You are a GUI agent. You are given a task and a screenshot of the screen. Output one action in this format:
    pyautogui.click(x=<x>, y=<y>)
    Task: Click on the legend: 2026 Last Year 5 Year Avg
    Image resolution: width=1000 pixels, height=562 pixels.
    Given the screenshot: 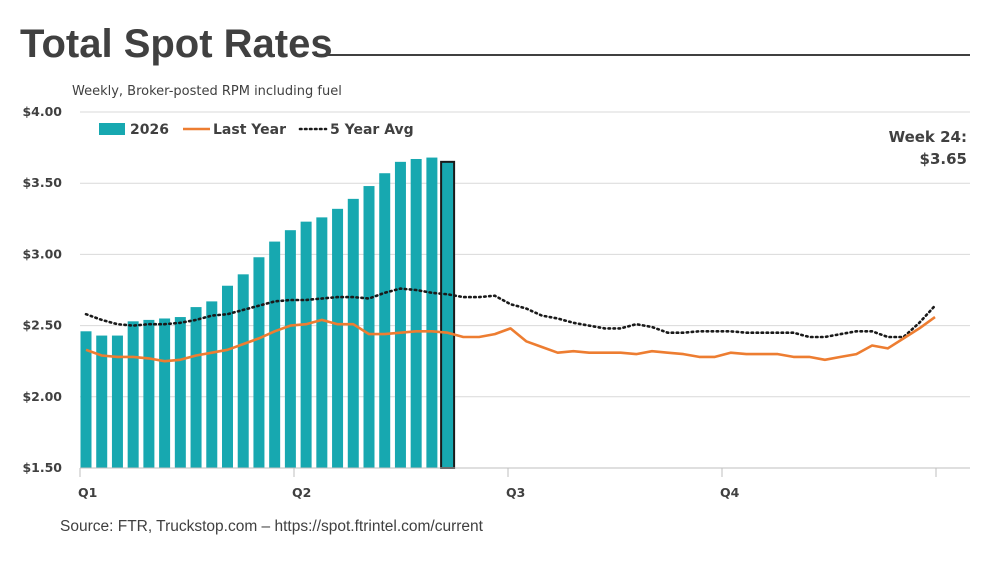 What is the action you would take?
    pyautogui.click(x=256, y=130)
    